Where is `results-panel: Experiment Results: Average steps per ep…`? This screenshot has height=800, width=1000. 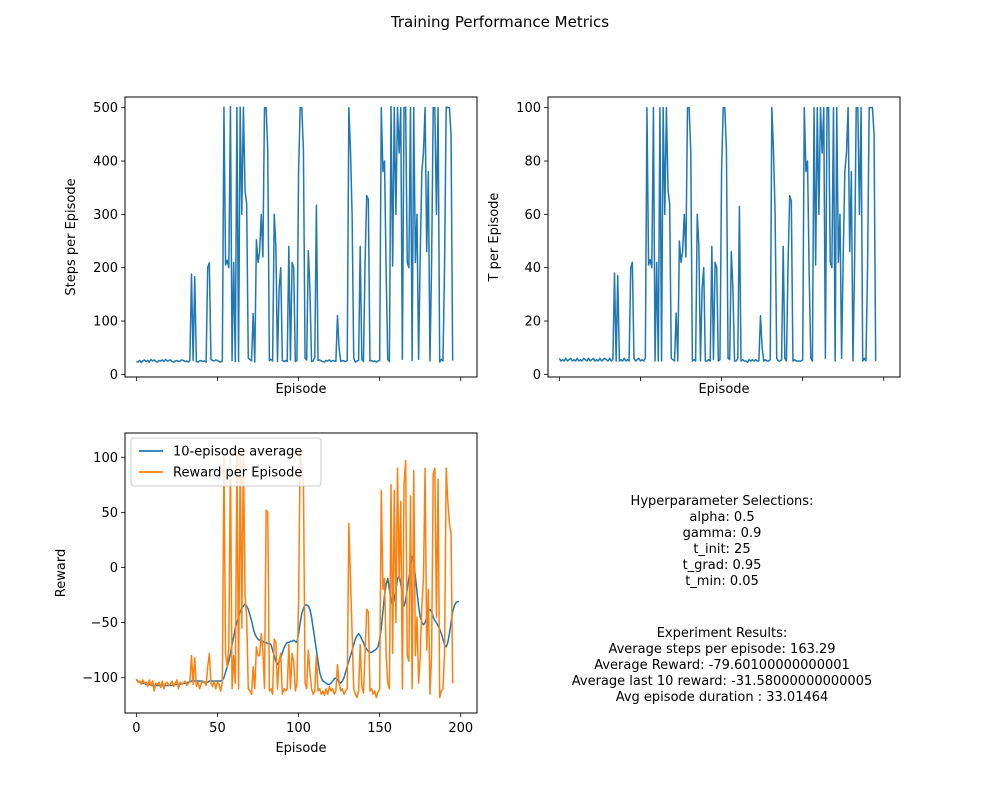
results-panel: Experiment Results: Average steps per ep… is located at coordinates (722, 666).